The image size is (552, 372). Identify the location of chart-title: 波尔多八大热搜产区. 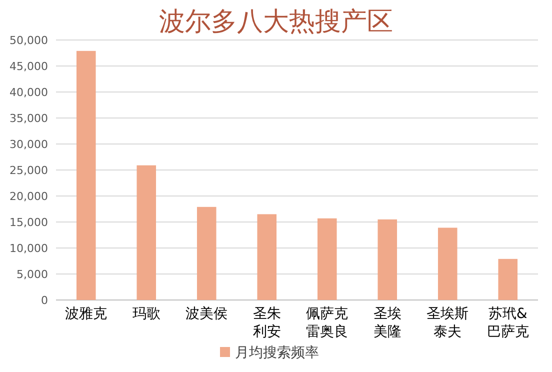
(276, 22).